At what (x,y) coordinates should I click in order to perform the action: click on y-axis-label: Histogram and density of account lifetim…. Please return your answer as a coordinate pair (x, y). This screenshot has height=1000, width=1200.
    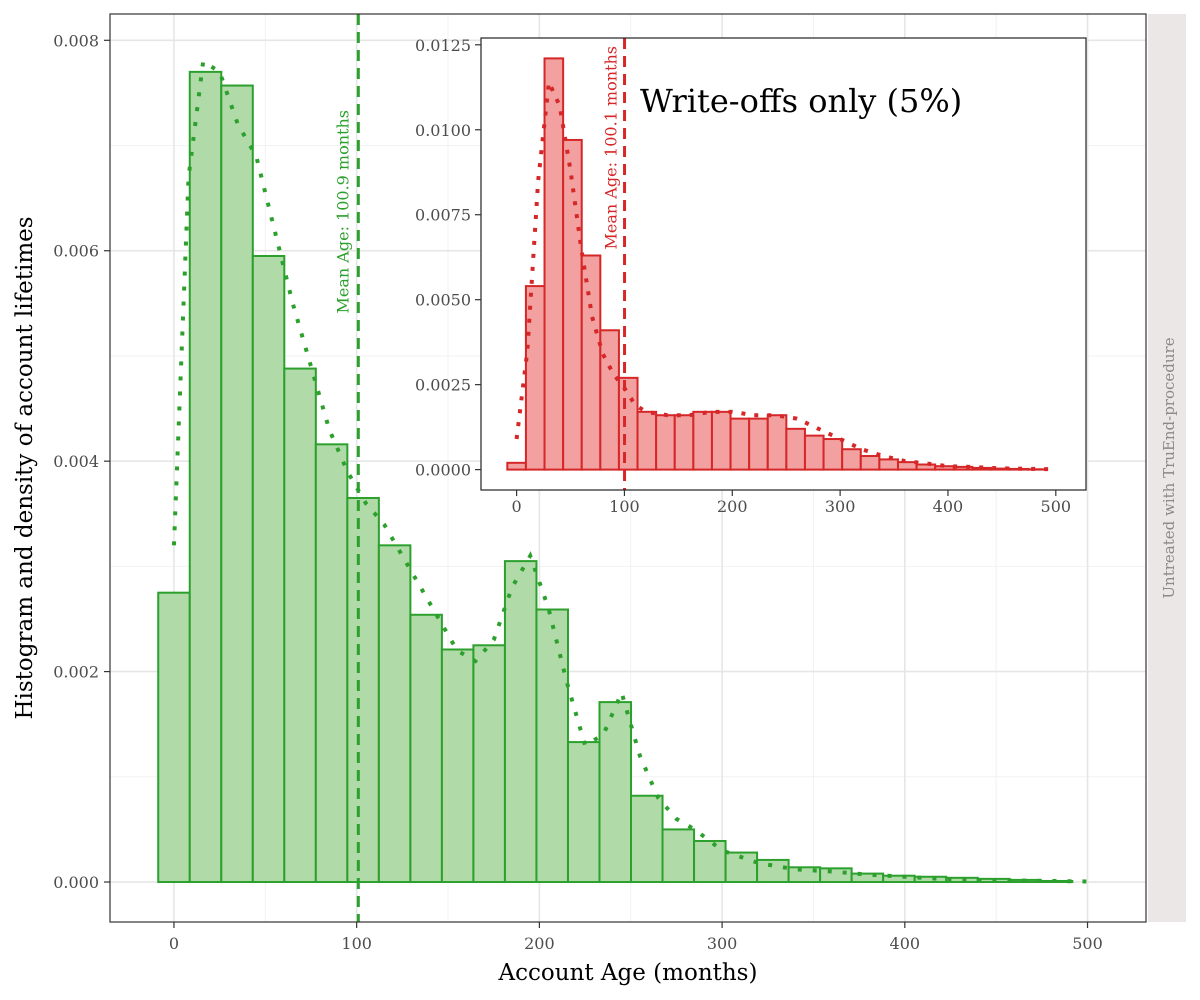
    Looking at the image, I should click on (25, 467).